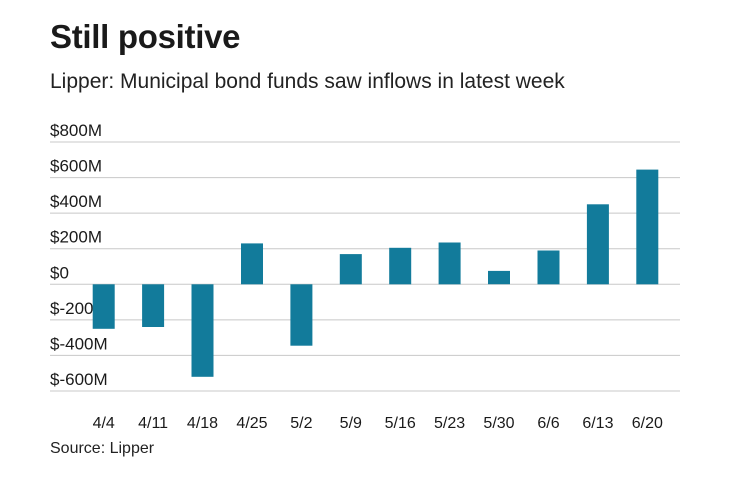  I want to click on x-tick-label: 6/6, so click(548, 423).